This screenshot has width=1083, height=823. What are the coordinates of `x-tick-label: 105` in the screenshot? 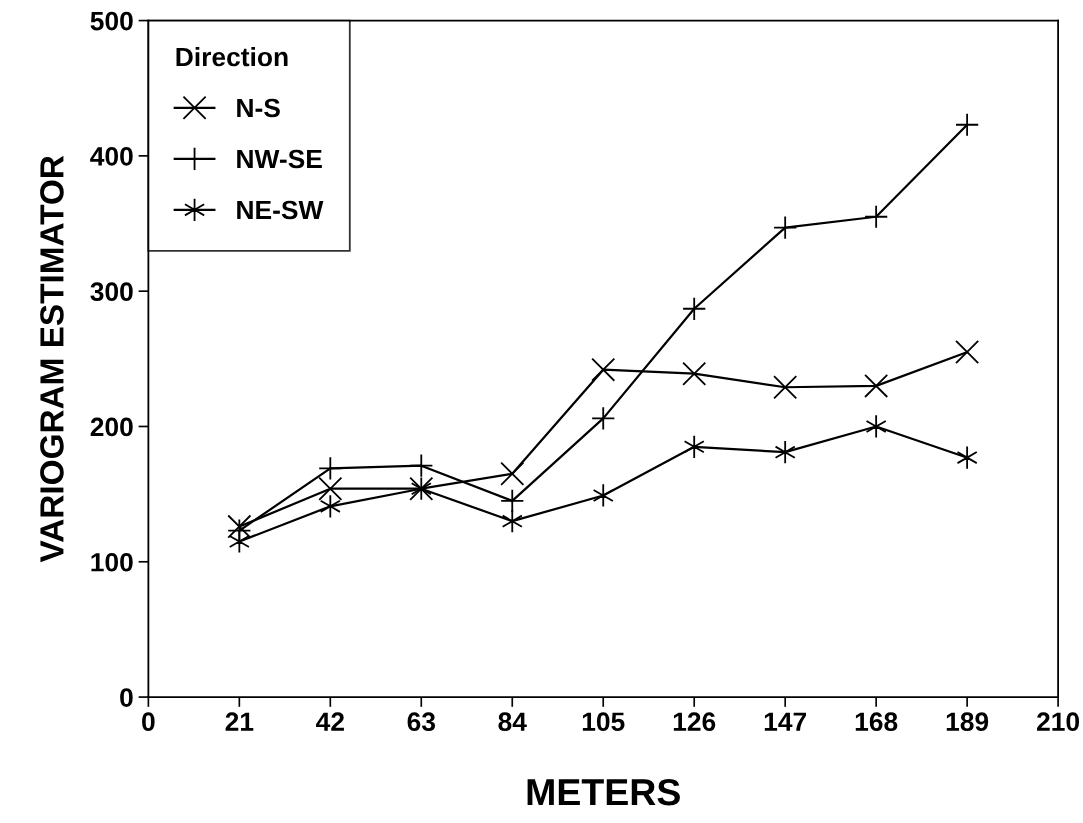 It's located at (603, 722).